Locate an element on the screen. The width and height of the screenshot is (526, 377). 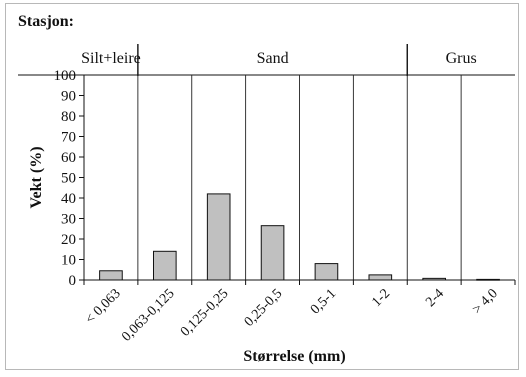
y-tick-label: 10 is located at coordinates (68, 261).